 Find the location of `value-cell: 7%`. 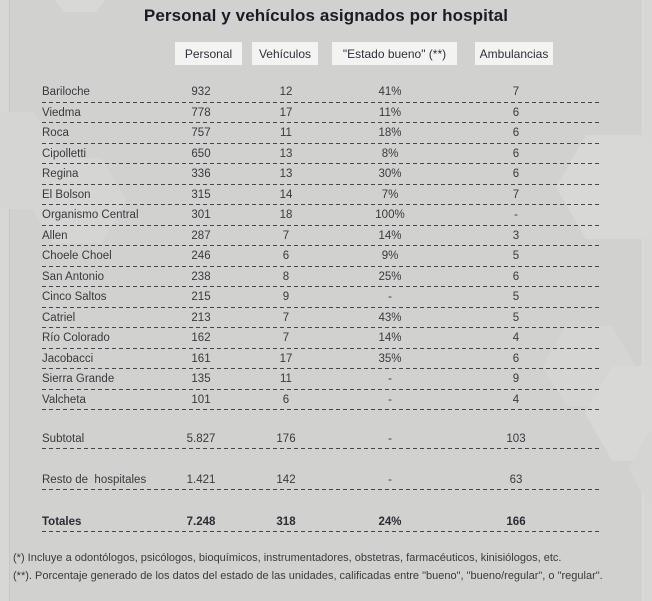

value-cell: 7% is located at coordinates (390, 194).